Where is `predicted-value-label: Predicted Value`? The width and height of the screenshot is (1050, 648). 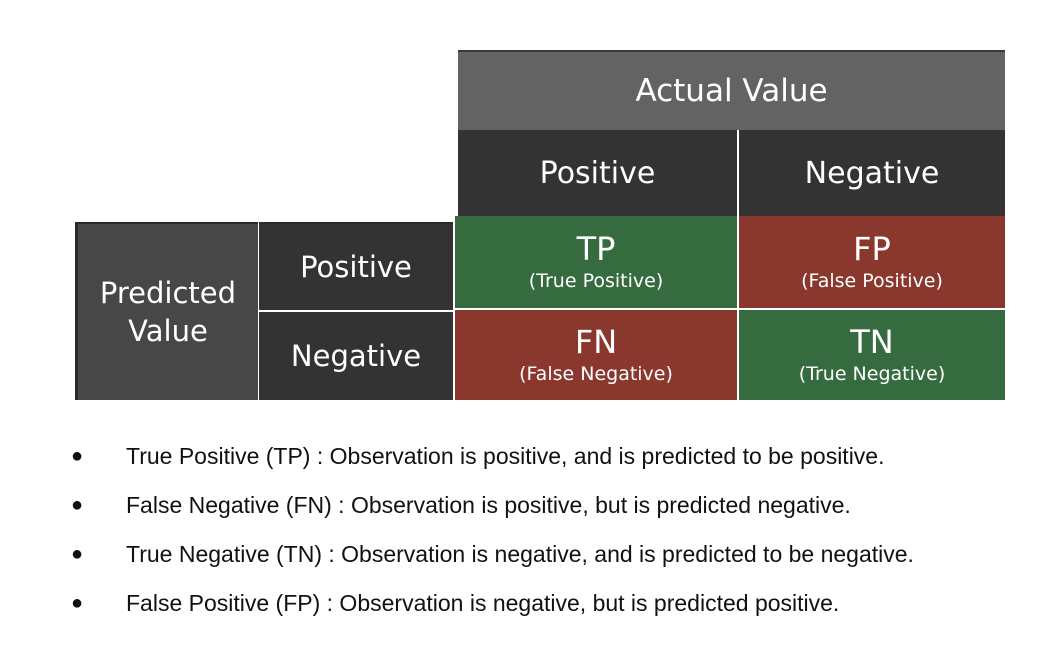
predicted-value-label: Predicted Value is located at coordinates (168, 312).